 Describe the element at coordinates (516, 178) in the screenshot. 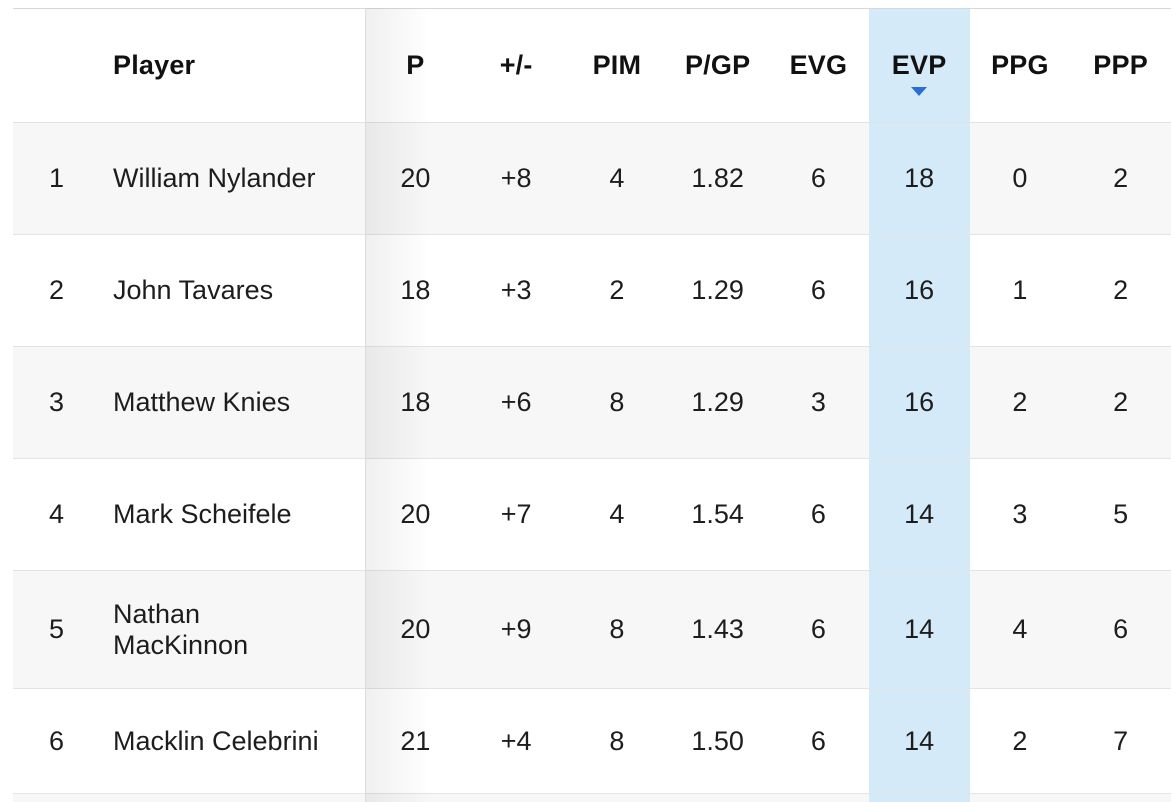

I see `cell-plus-minus: +8` at that location.